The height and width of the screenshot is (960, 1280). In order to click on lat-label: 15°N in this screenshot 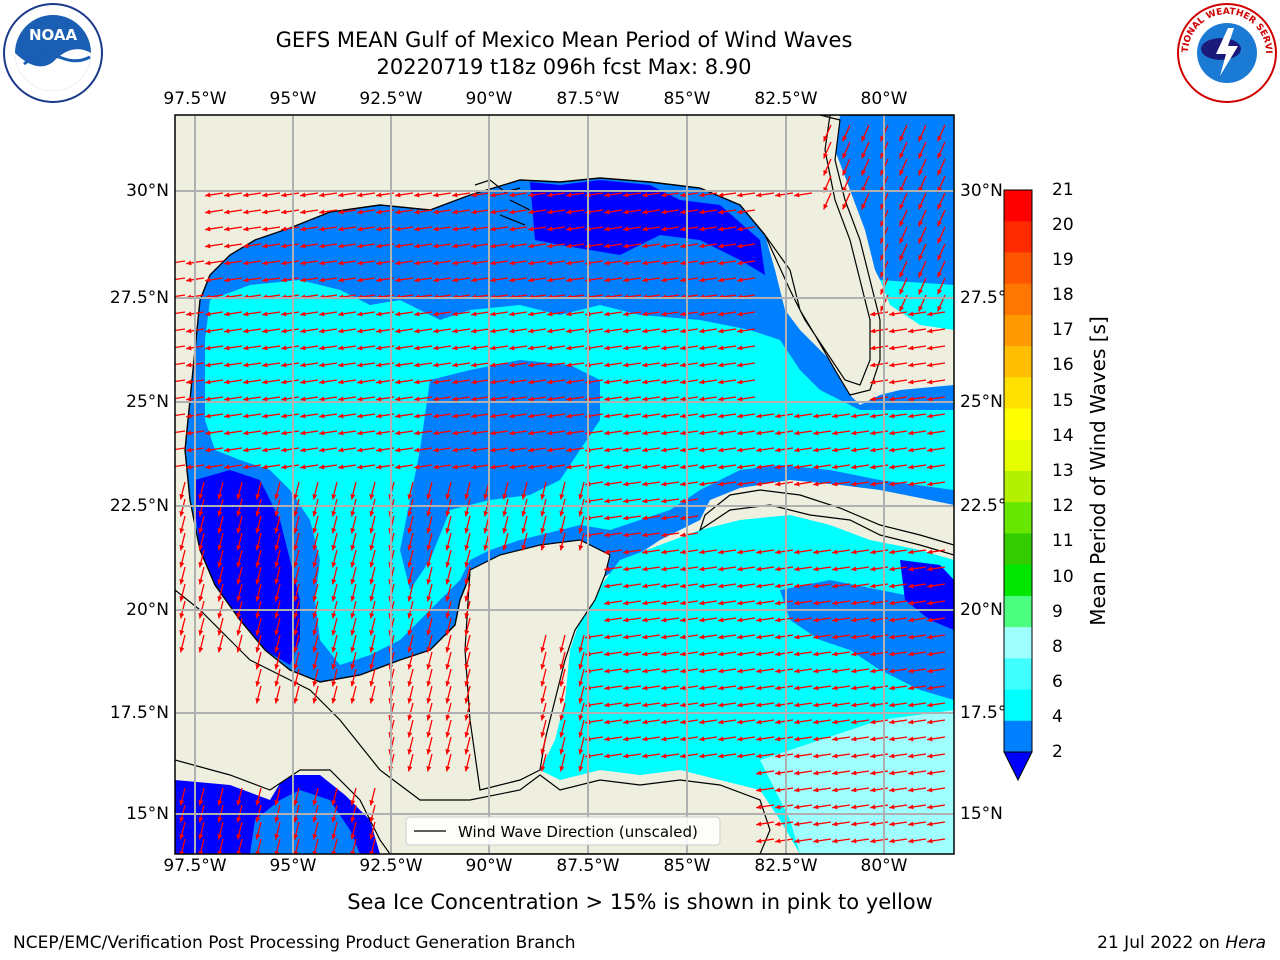, I will do `click(147, 814)`.